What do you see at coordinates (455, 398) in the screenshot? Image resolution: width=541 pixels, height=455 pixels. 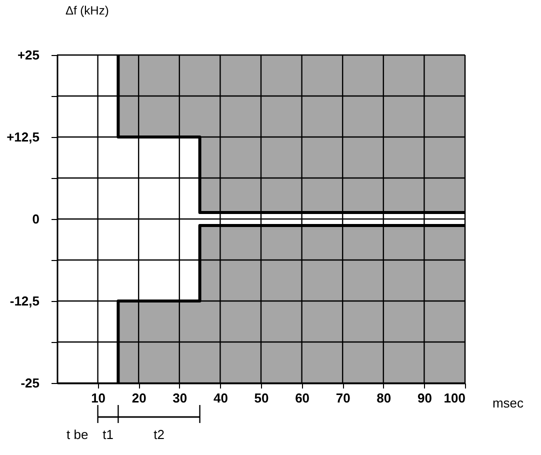 I see `x-tick-label: 100` at bounding box center [455, 398].